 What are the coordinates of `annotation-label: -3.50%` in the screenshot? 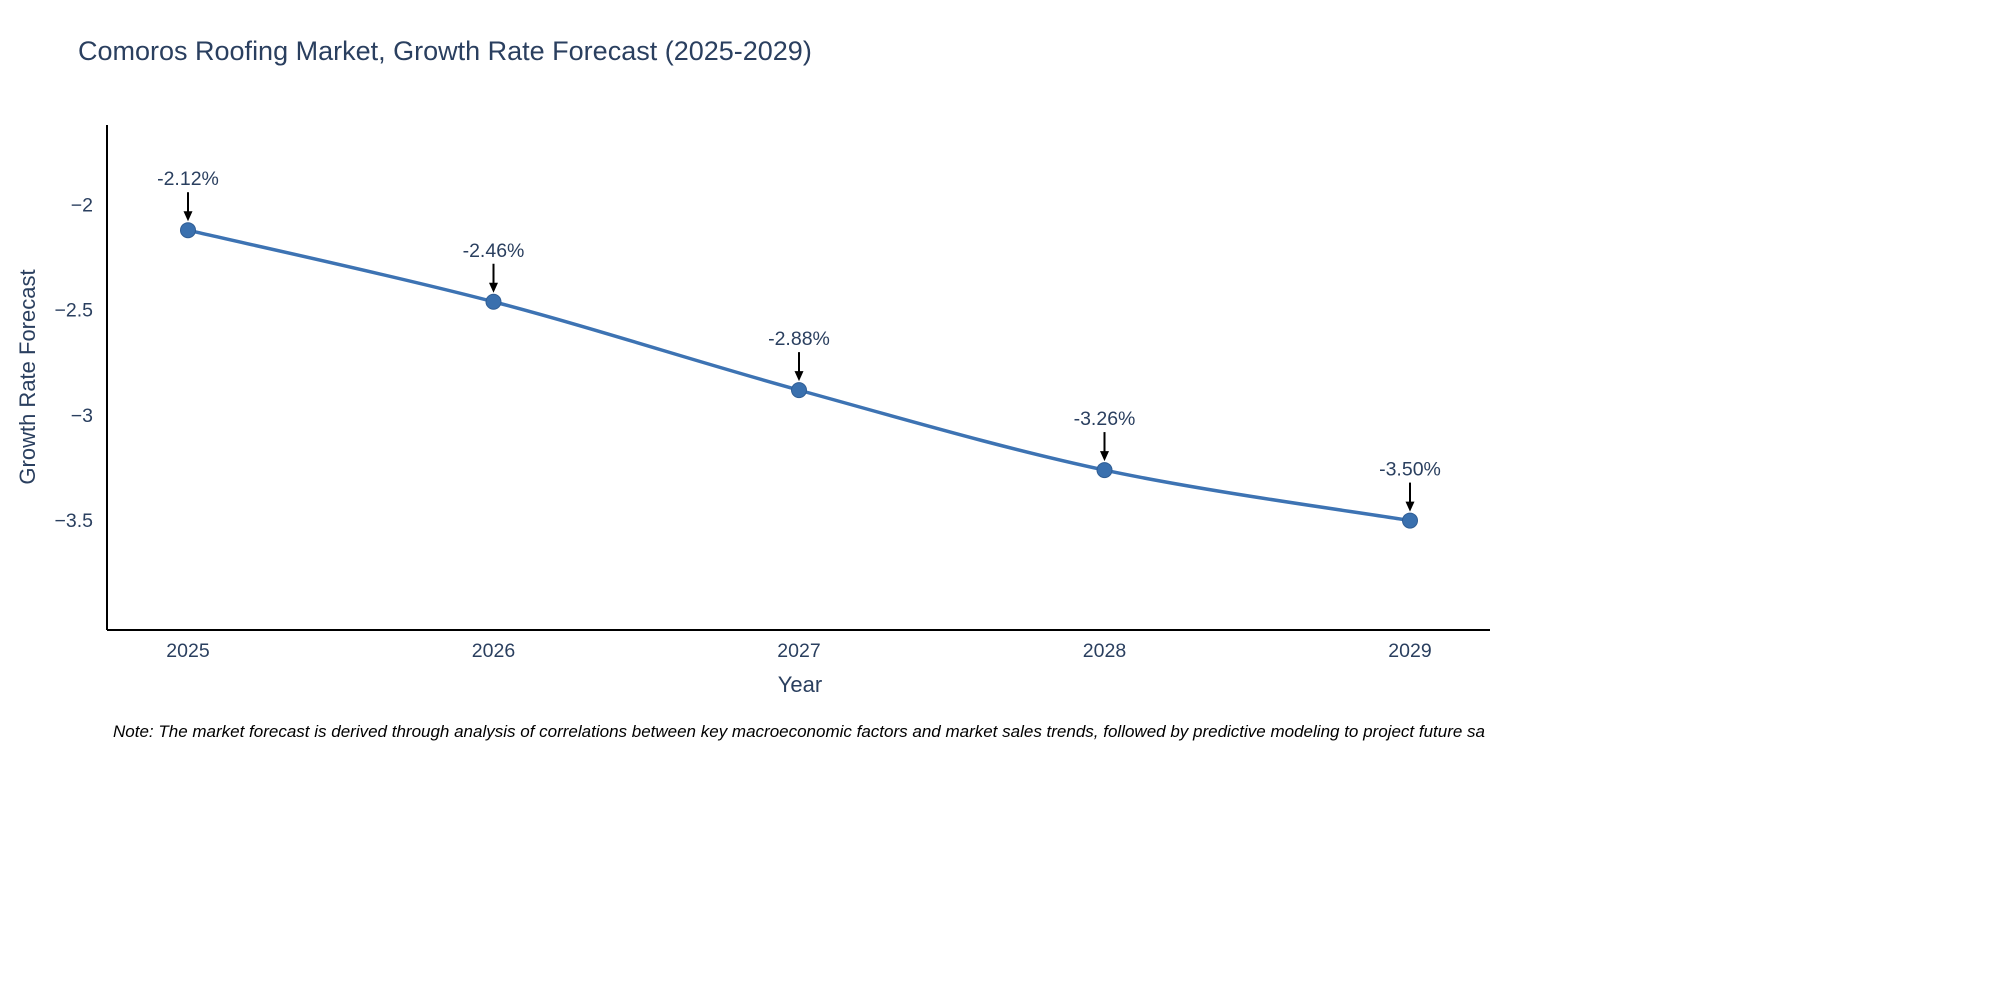 It's located at (1410, 470).